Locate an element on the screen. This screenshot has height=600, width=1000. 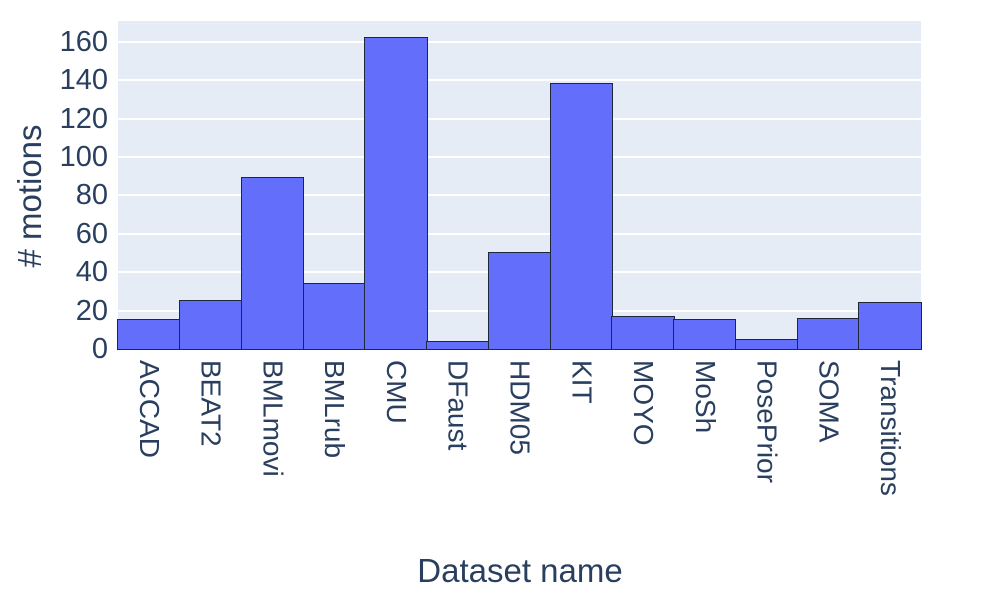
bar-MoSh is located at coordinates (705, 335).